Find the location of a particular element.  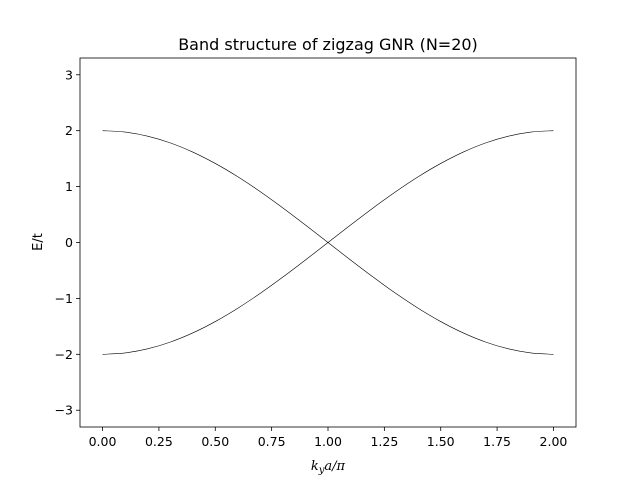

x-axis-ticks: 0.00 0.25 0.50 0.75 1.00 1.25 1.50 1.75 2.00 is located at coordinates (328, 438).